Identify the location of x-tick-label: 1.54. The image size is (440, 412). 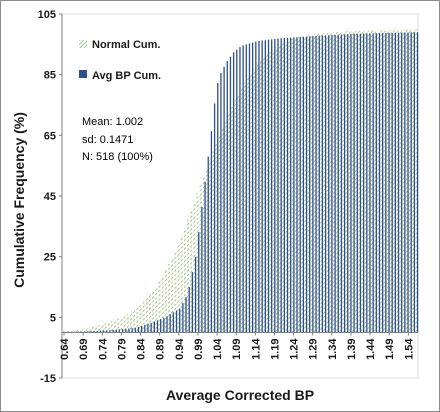
(409, 349).